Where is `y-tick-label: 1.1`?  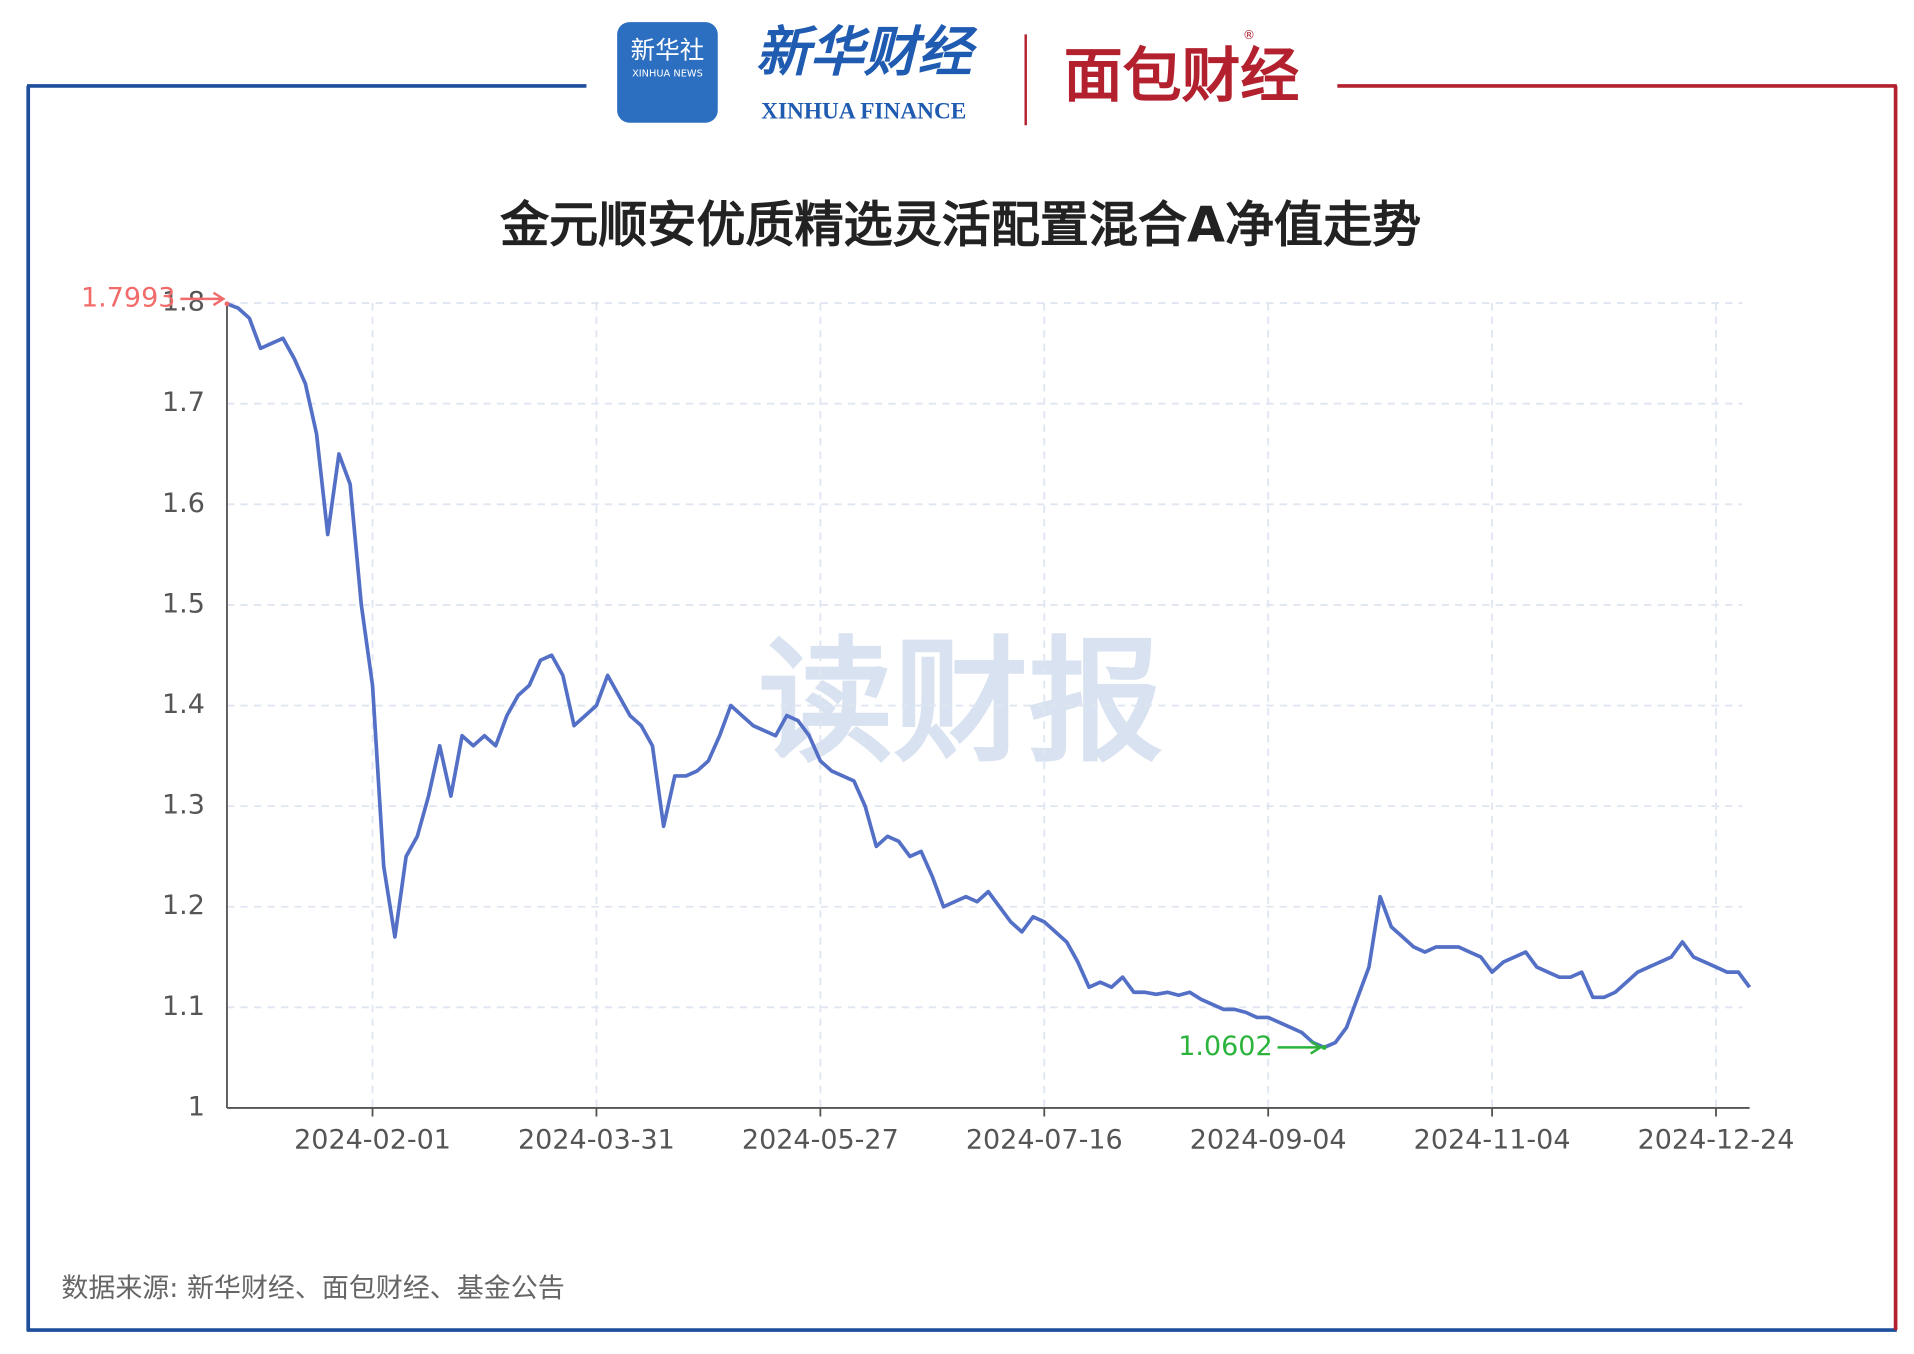
y-tick-label: 1.1 is located at coordinates (183, 1006).